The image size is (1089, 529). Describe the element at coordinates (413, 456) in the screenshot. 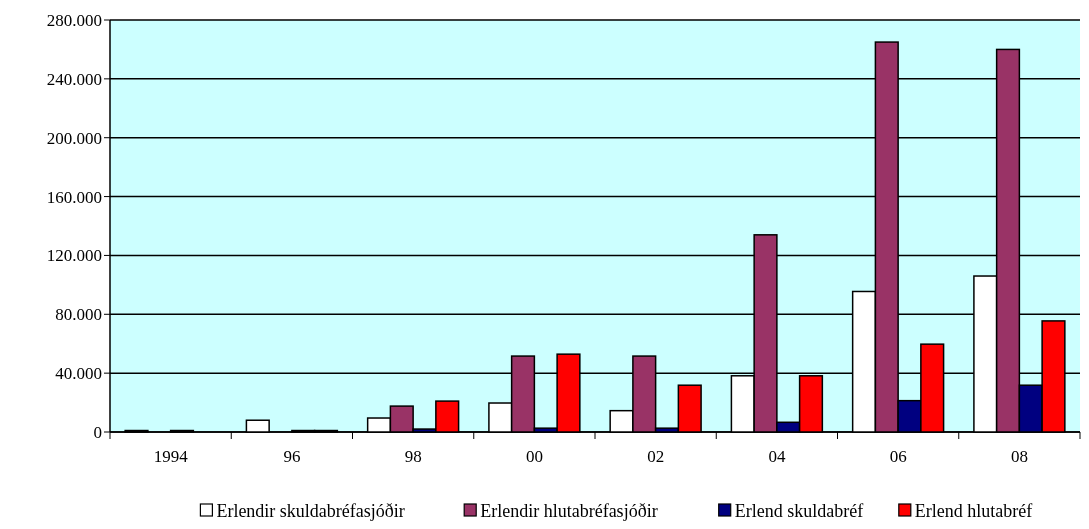

I see `x-tick-label: 98` at that location.